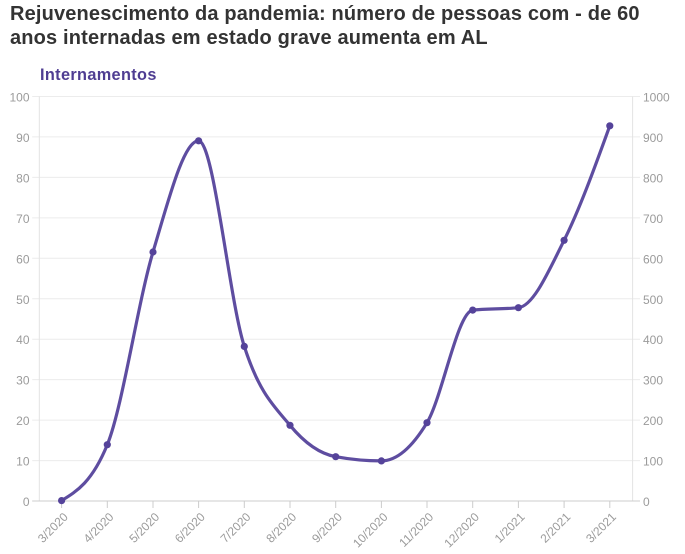 The image size is (685, 554). I want to click on svg-text: 20, so click(23, 421).